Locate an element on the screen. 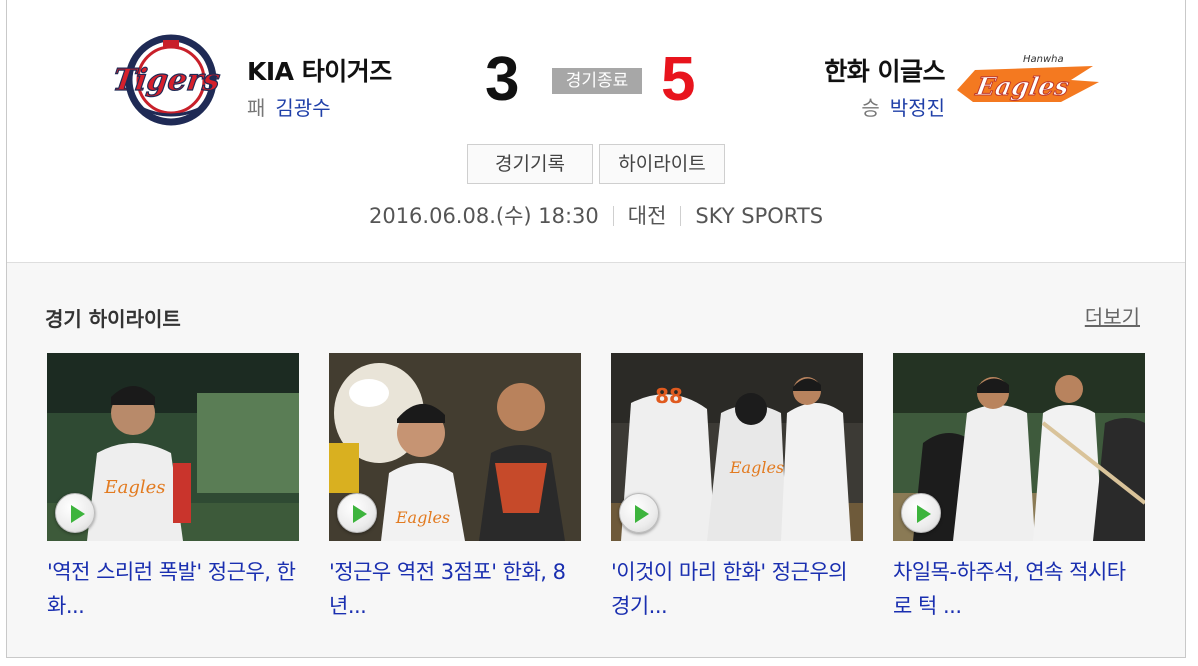 The width and height of the screenshot is (1198, 666). kia-tigers-logo: Tigers is located at coordinates (173, 80).